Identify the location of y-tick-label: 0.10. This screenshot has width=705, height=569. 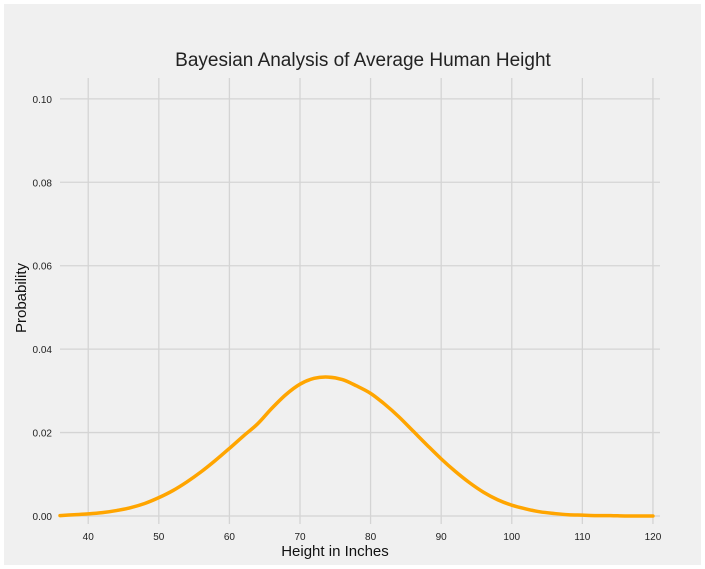
(43, 100).